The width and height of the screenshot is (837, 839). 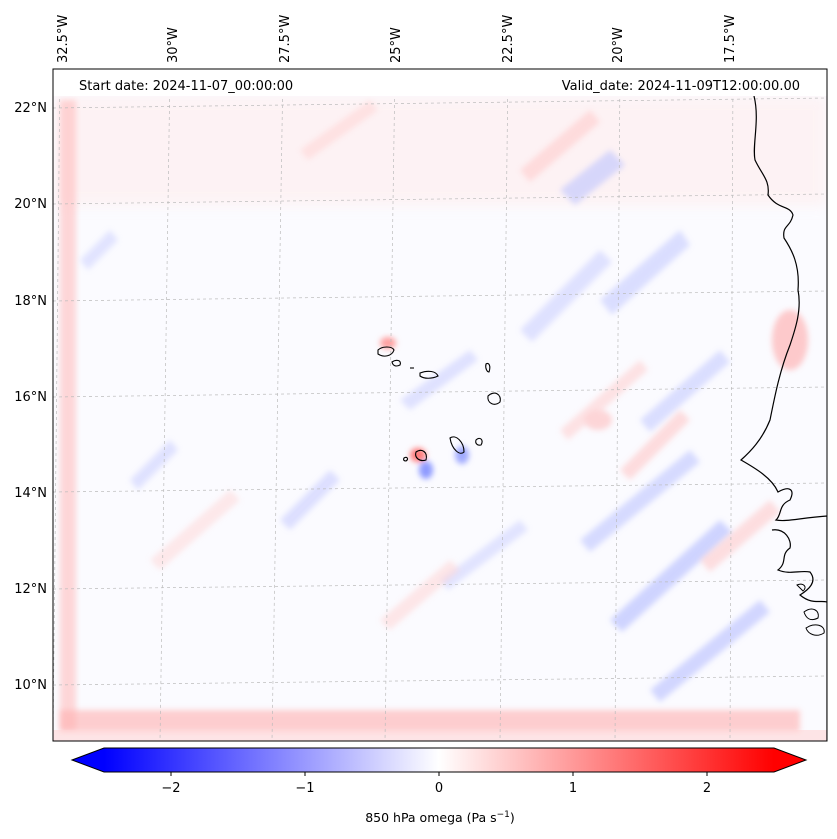 What do you see at coordinates (488, 367) in the screenshot?
I see `island-sal` at bounding box center [488, 367].